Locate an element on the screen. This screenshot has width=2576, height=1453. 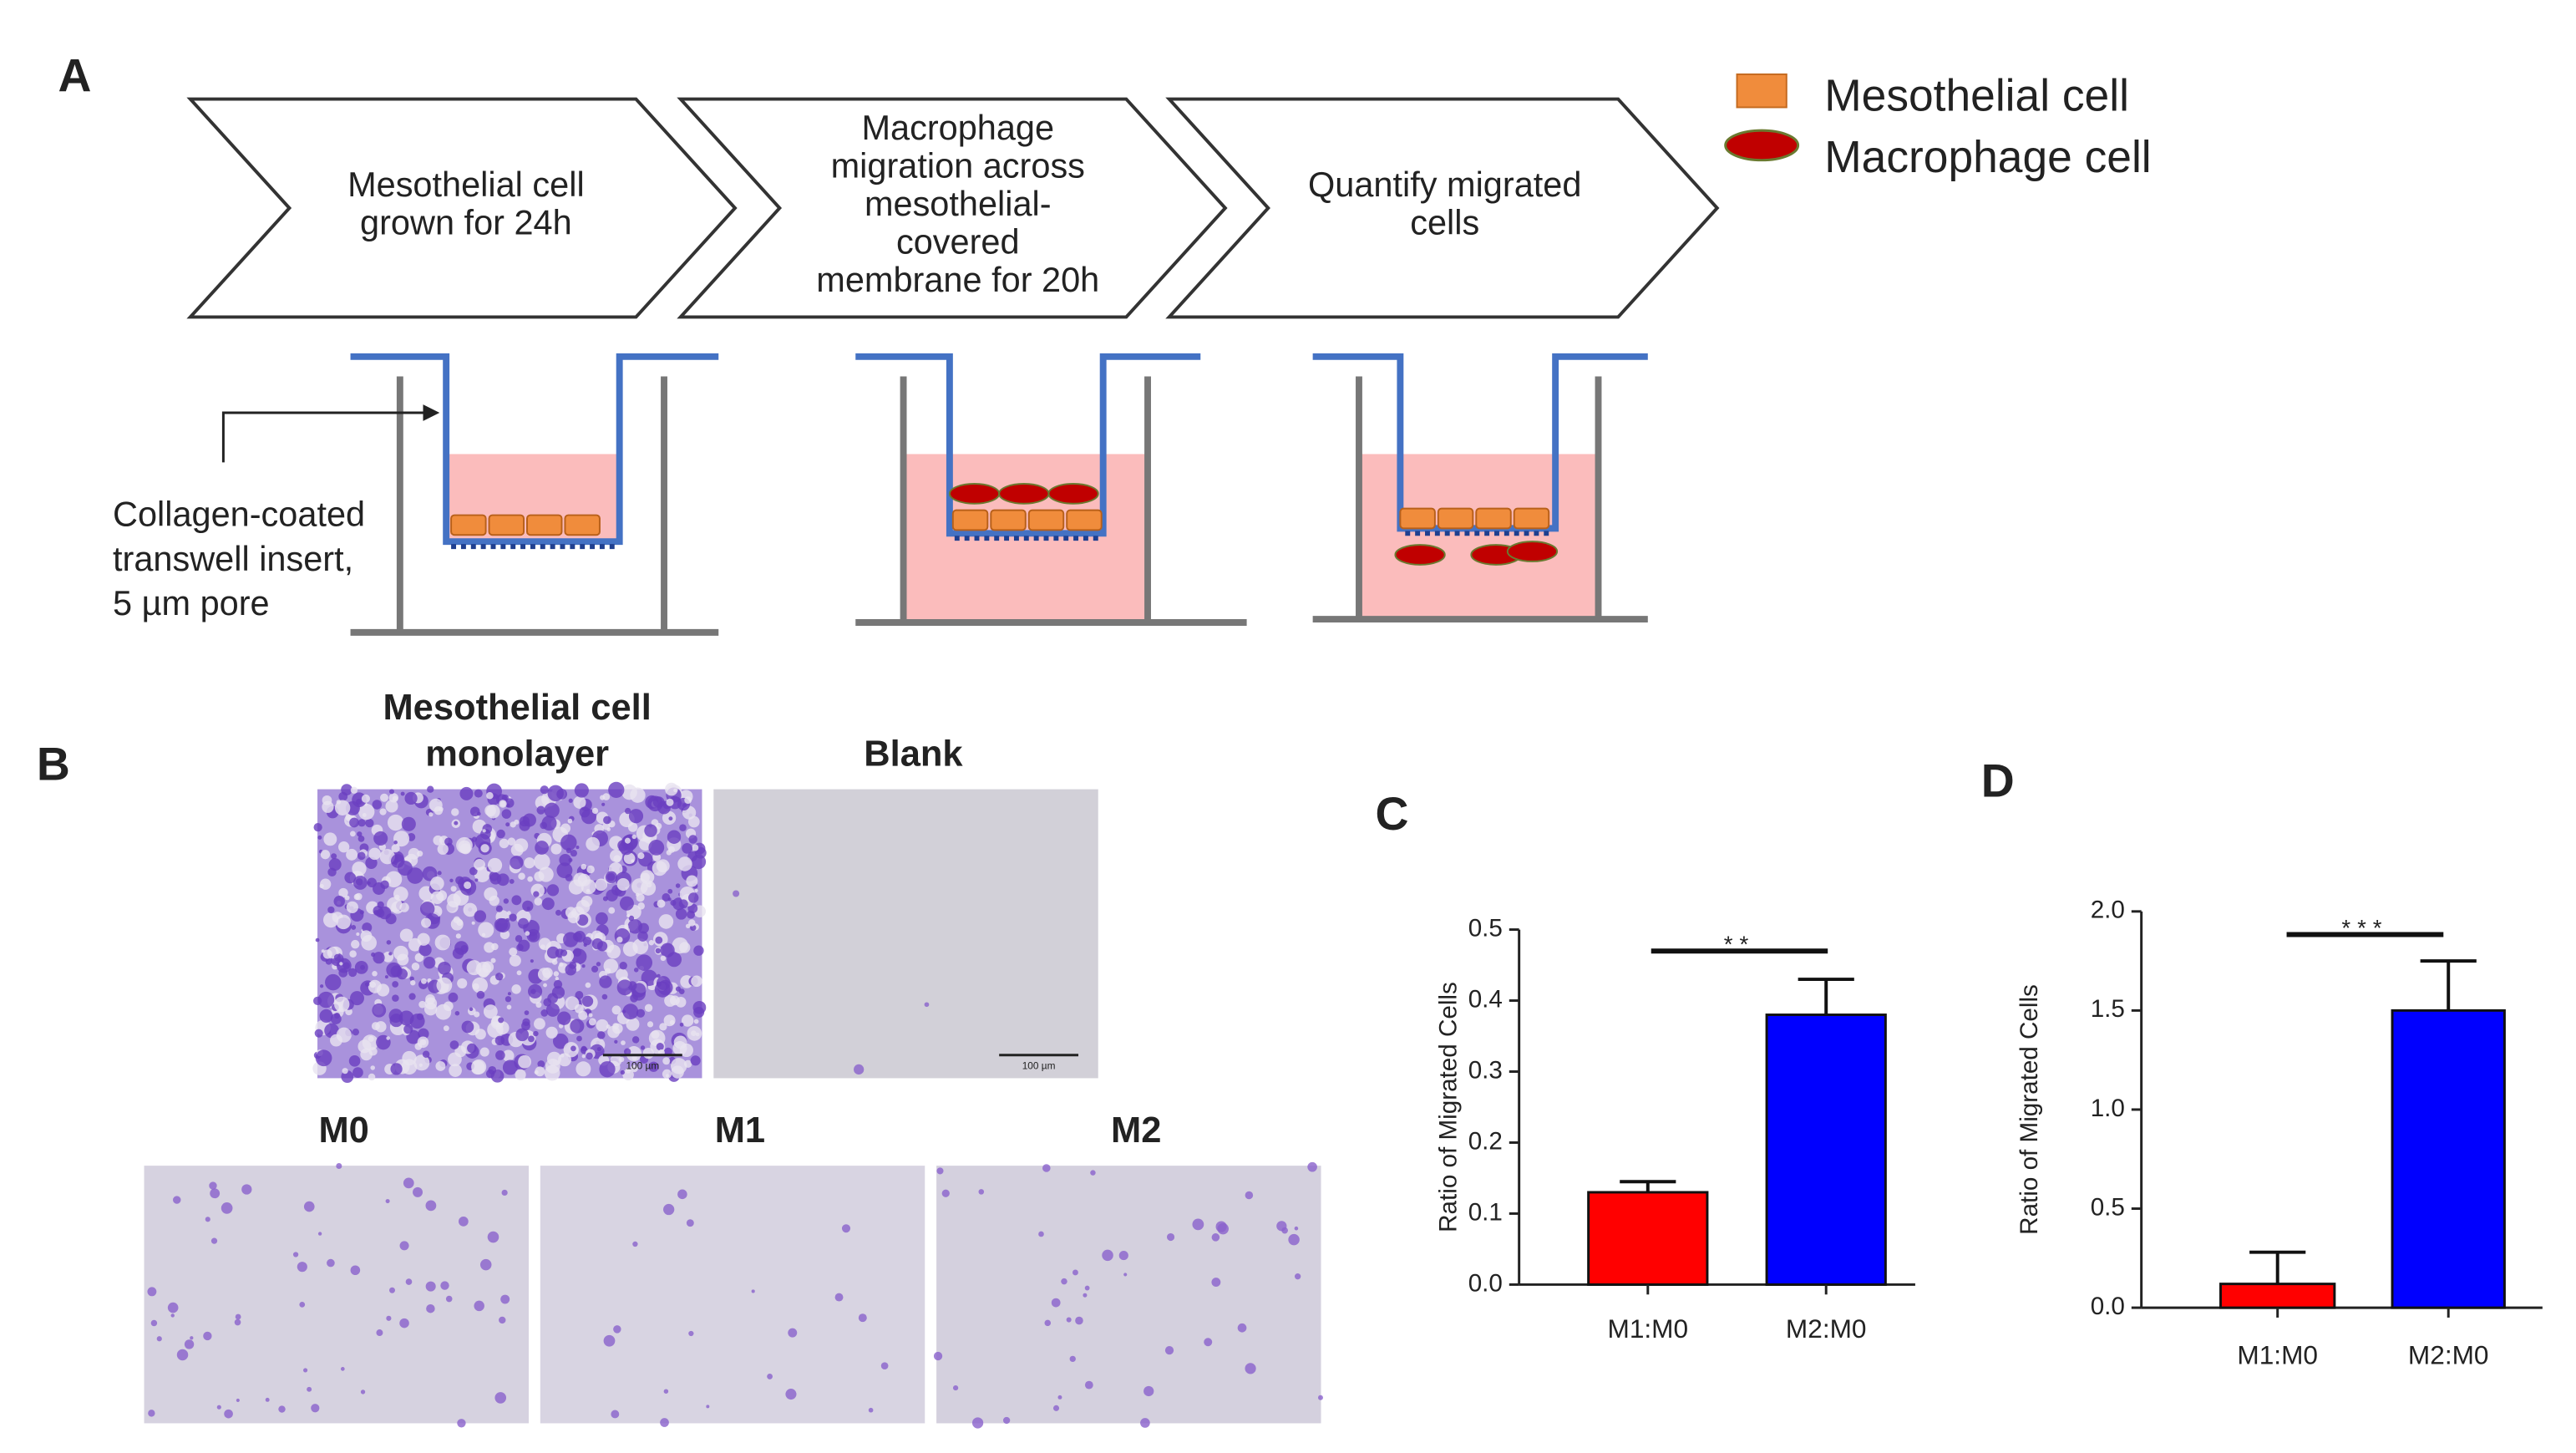
legend-label: Mesothelial cell is located at coordinates (1976, 97).